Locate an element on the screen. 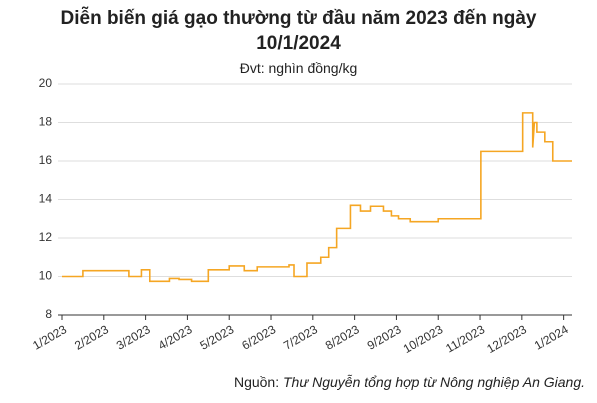 The image size is (597, 403). x-tick-label: 1/2023 is located at coordinates (49, 337).